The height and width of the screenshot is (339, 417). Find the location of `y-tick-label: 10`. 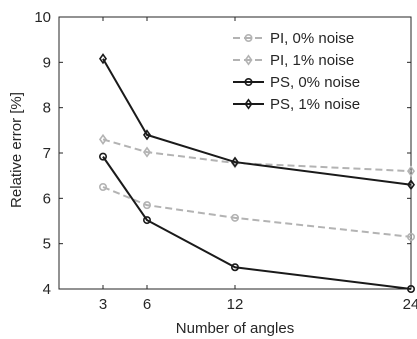

y-tick-label: 10 is located at coordinates (42, 17).